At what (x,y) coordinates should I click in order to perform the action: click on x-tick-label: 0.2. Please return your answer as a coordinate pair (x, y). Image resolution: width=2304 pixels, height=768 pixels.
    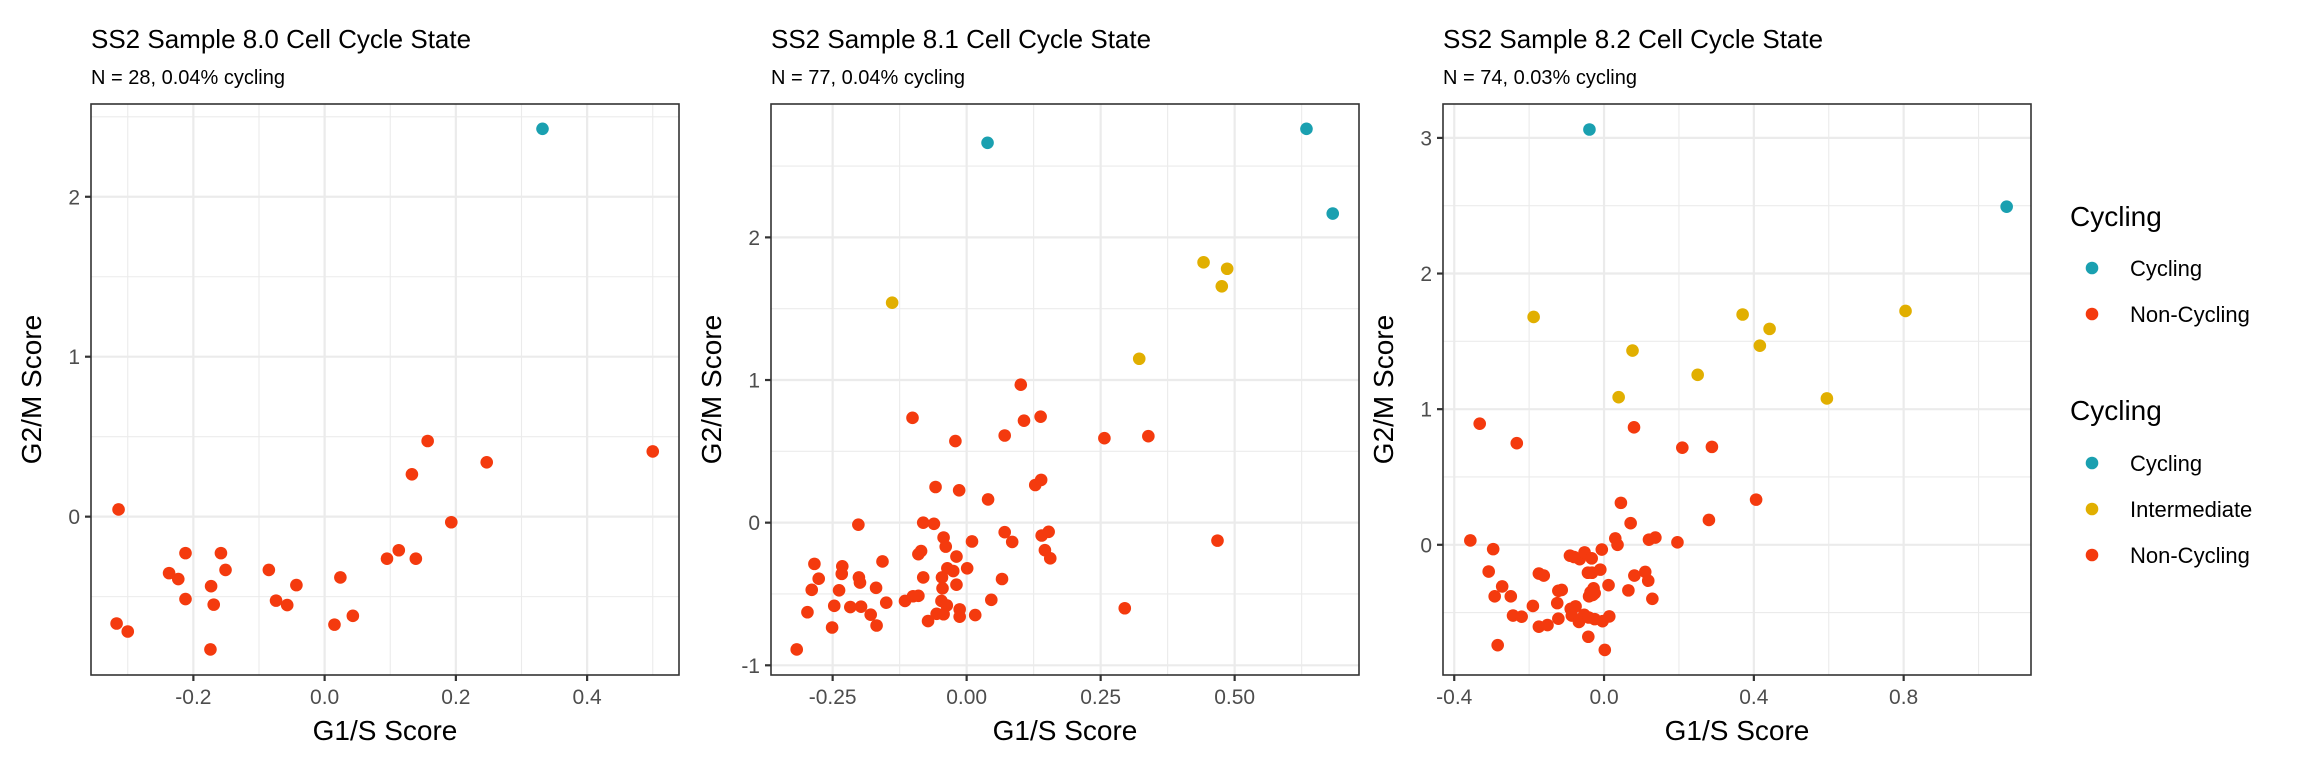
    Looking at the image, I should click on (455, 697).